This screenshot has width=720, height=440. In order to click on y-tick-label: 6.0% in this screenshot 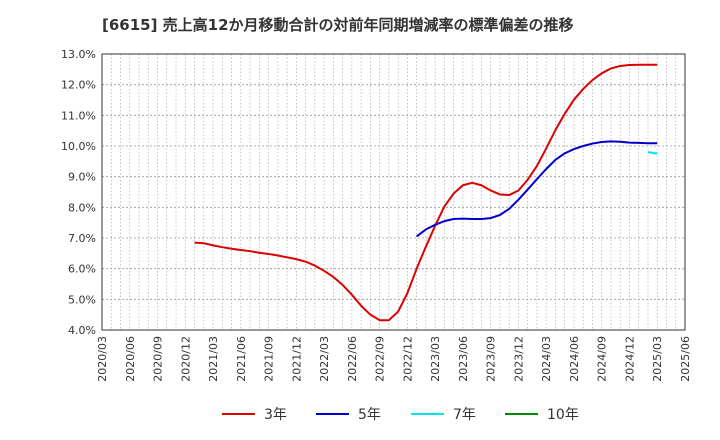, I will do `click(82, 269)`.